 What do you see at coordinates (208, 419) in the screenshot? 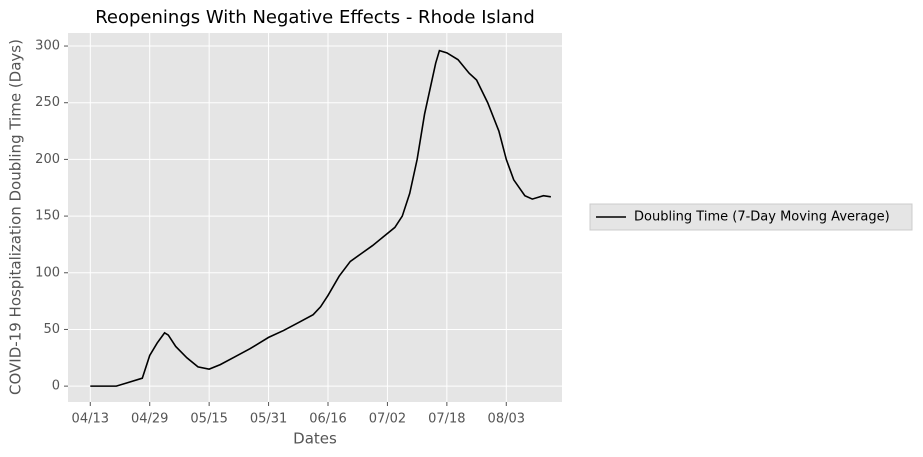
I see `x-tick-label: 05/15` at bounding box center [208, 419].